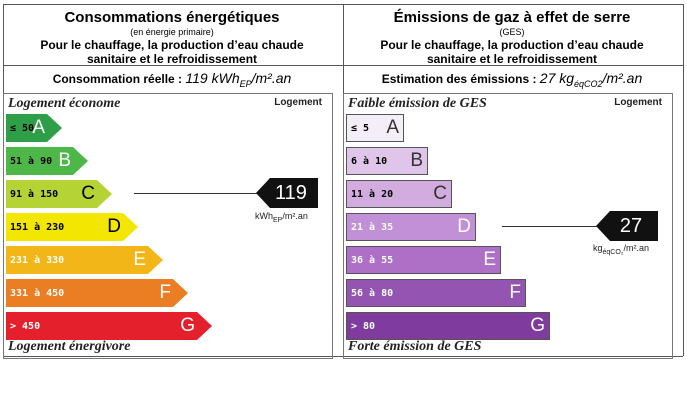 The width and height of the screenshot is (687, 403). Describe the element at coordinates (627, 226) in the screenshot. I see `ges-value-badge: 27` at that location.